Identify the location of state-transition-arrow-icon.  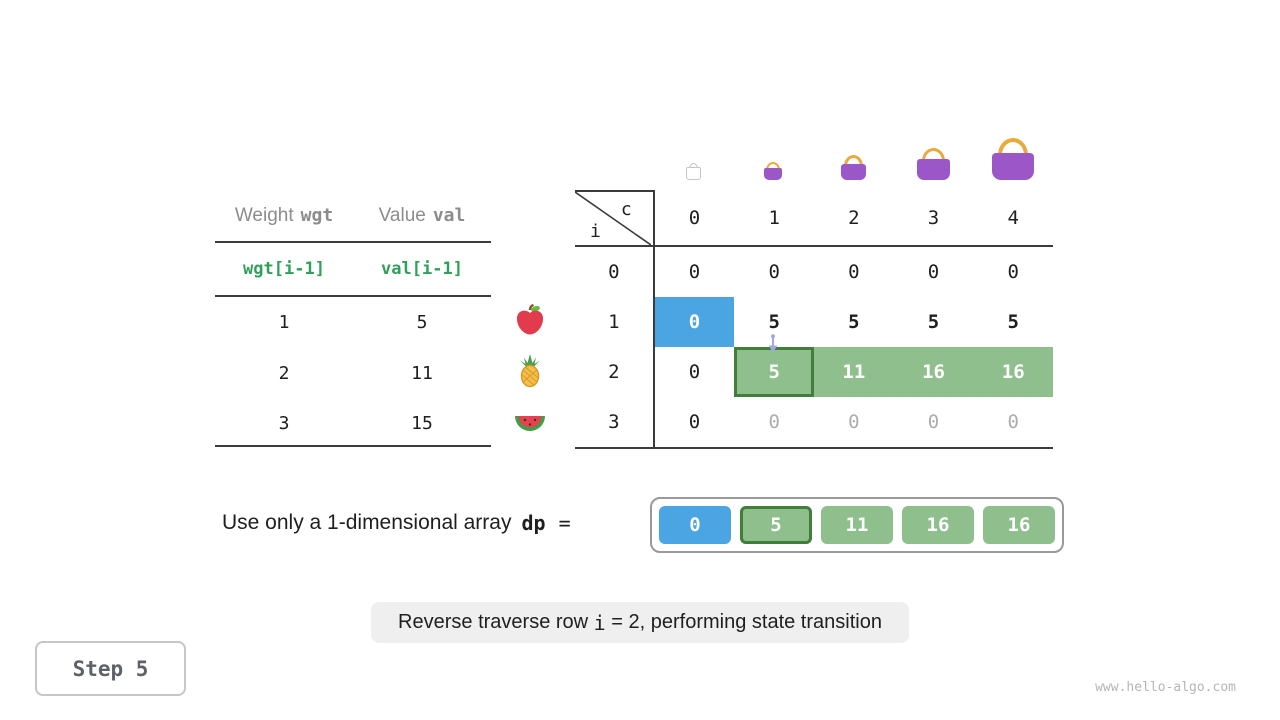
(773, 346).